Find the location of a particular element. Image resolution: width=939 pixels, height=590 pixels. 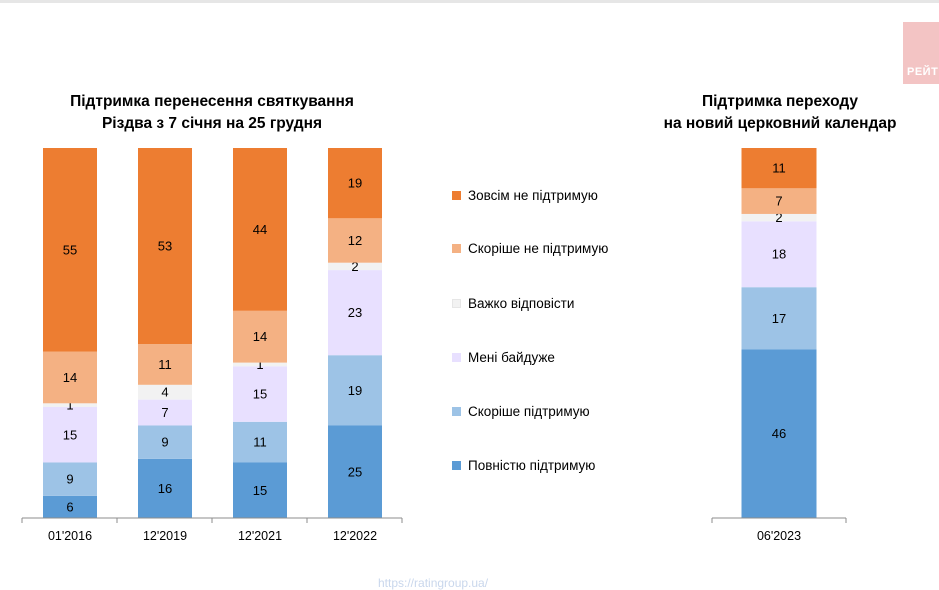

legend-item-hard-to-say: Важко відповісти is located at coordinates (513, 303).